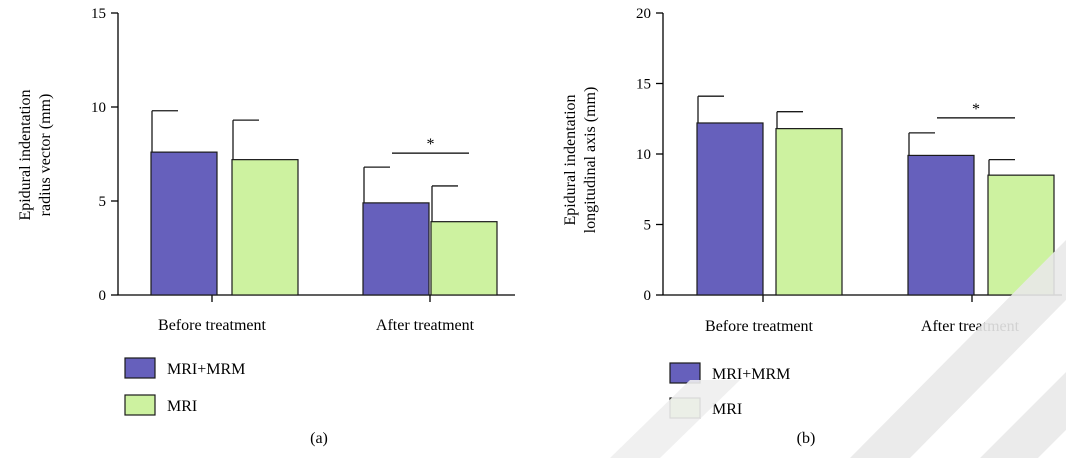 The width and height of the screenshot is (1066, 458). What do you see at coordinates (319, 438) in the screenshot?
I see `panel-label: (a)` at bounding box center [319, 438].